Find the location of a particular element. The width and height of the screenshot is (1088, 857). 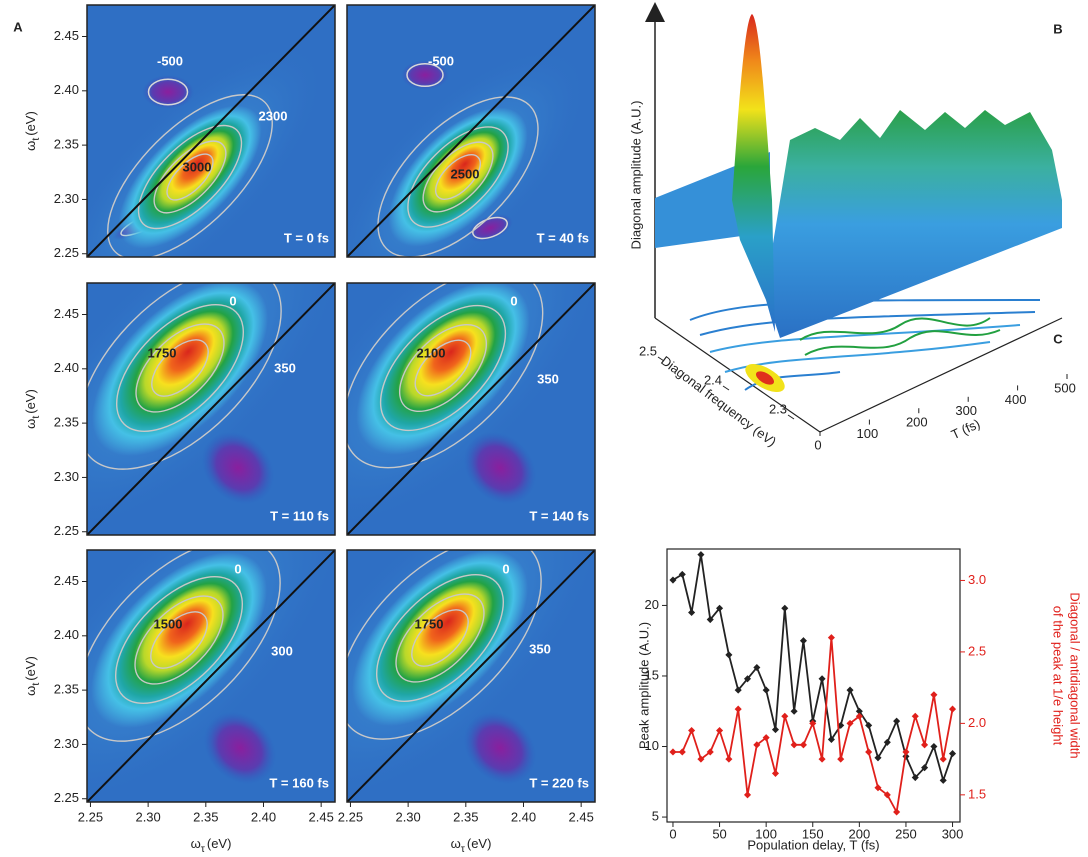

axis-subscript: τ is located at coordinates (463, 849).